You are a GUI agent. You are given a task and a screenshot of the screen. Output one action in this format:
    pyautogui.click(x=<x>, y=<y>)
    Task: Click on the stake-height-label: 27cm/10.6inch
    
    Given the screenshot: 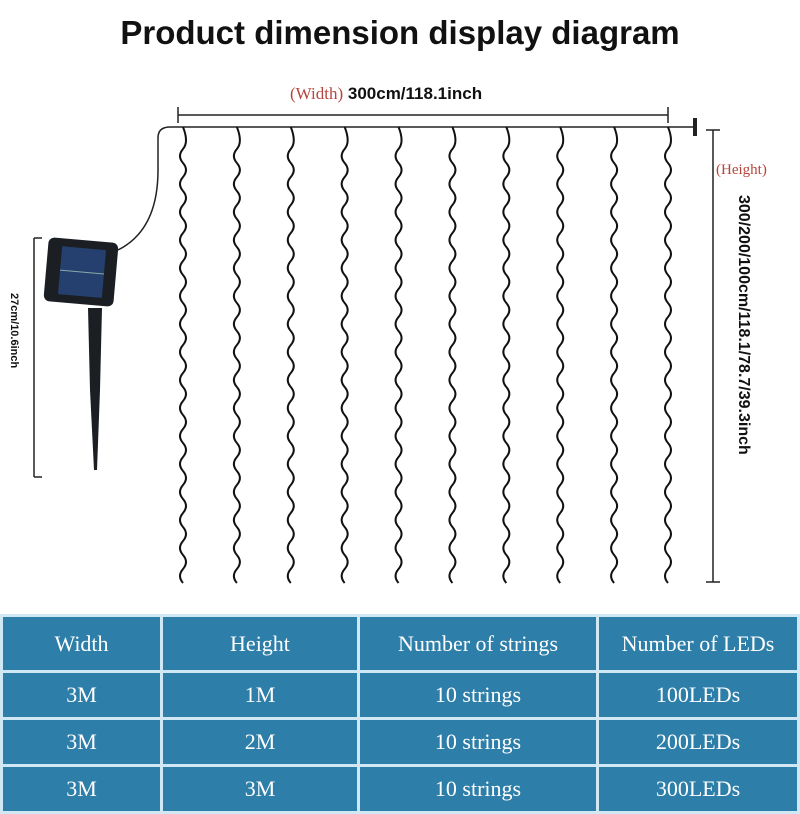 What is the action you would take?
    pyautogui.click(x=14, y=331)
    